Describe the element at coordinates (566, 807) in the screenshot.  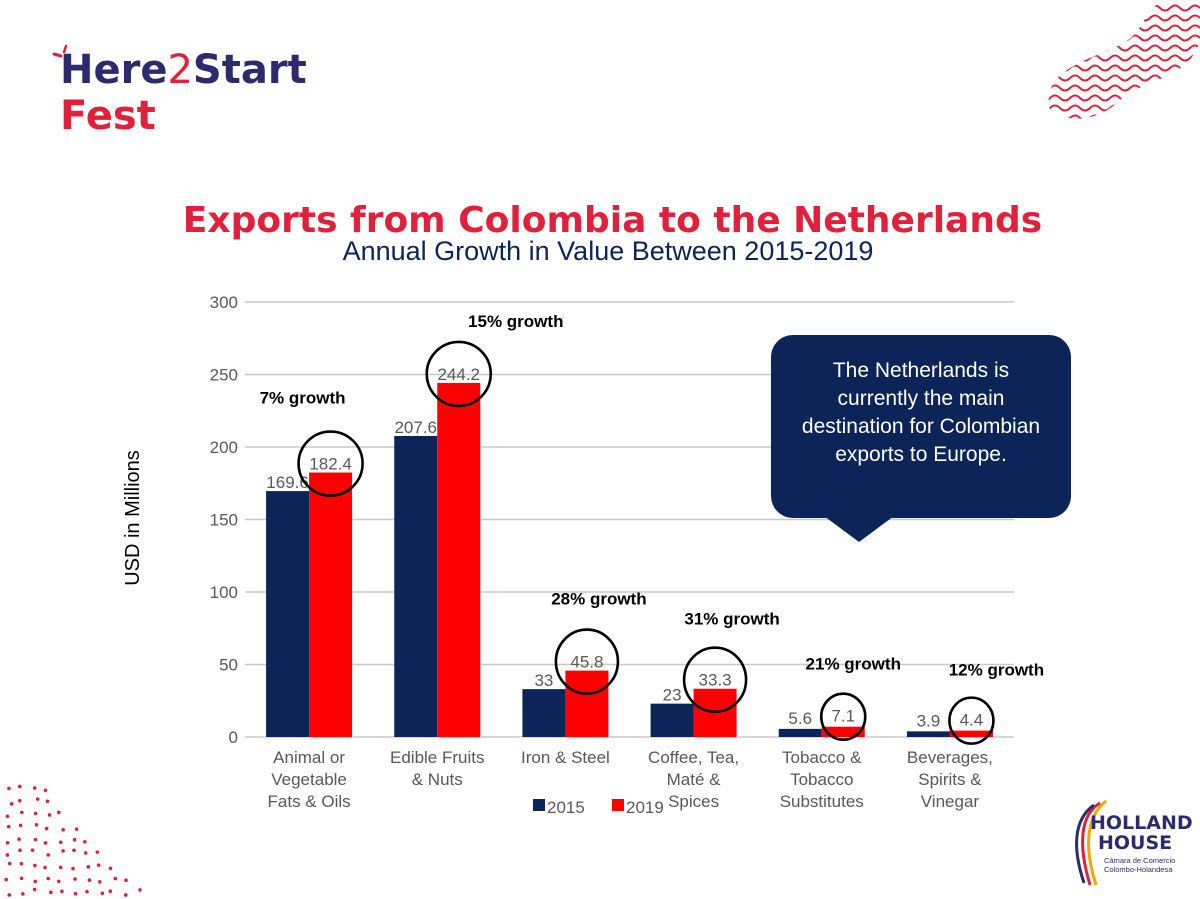
I see `legend-label-2015: 2015` at that location.